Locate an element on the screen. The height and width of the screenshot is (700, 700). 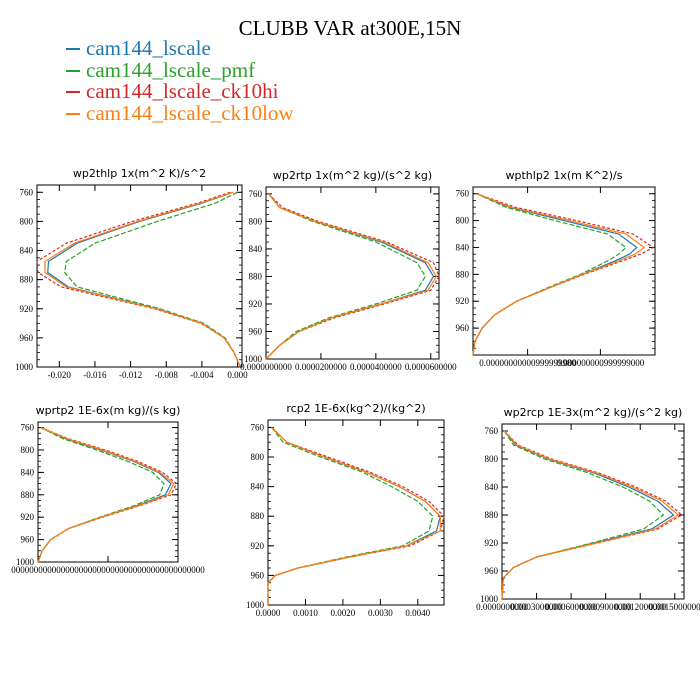
x-tick-label: 0.0003000000 is located at coordinates (537, 607).